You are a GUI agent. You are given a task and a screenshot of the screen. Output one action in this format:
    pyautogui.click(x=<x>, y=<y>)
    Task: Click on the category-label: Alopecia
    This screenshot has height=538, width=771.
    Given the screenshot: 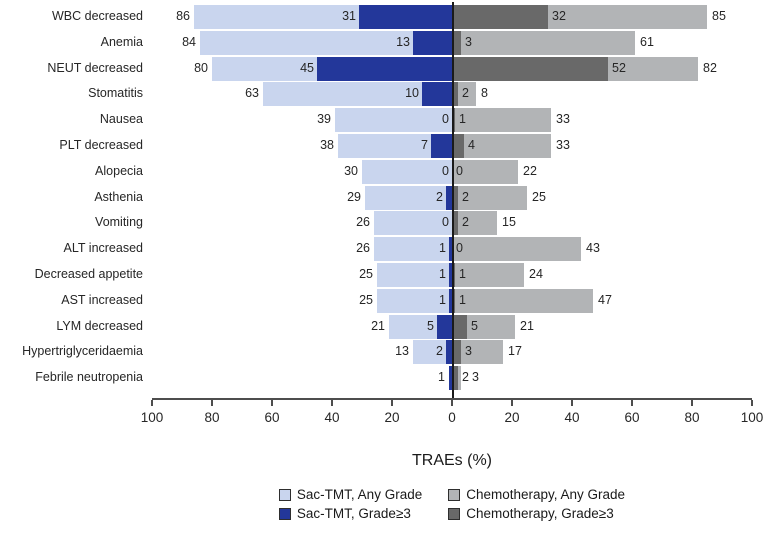 What is the action you would take?
    pyautogui.click(x=119, y=170)
    